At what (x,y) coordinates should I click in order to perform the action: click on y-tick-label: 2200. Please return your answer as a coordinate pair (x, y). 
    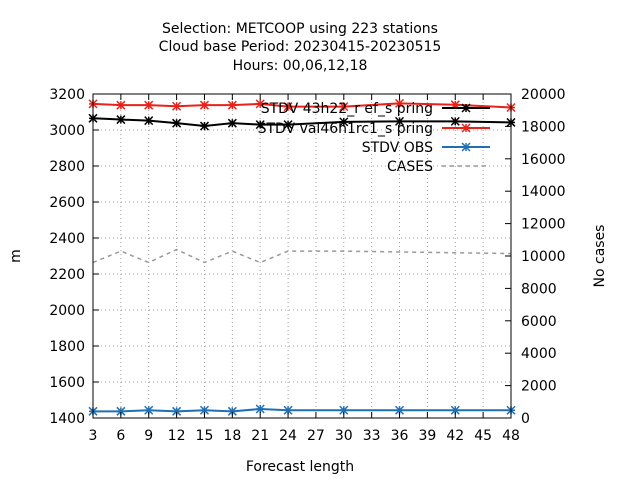
    Looking at the image, I should click on (67, 275).